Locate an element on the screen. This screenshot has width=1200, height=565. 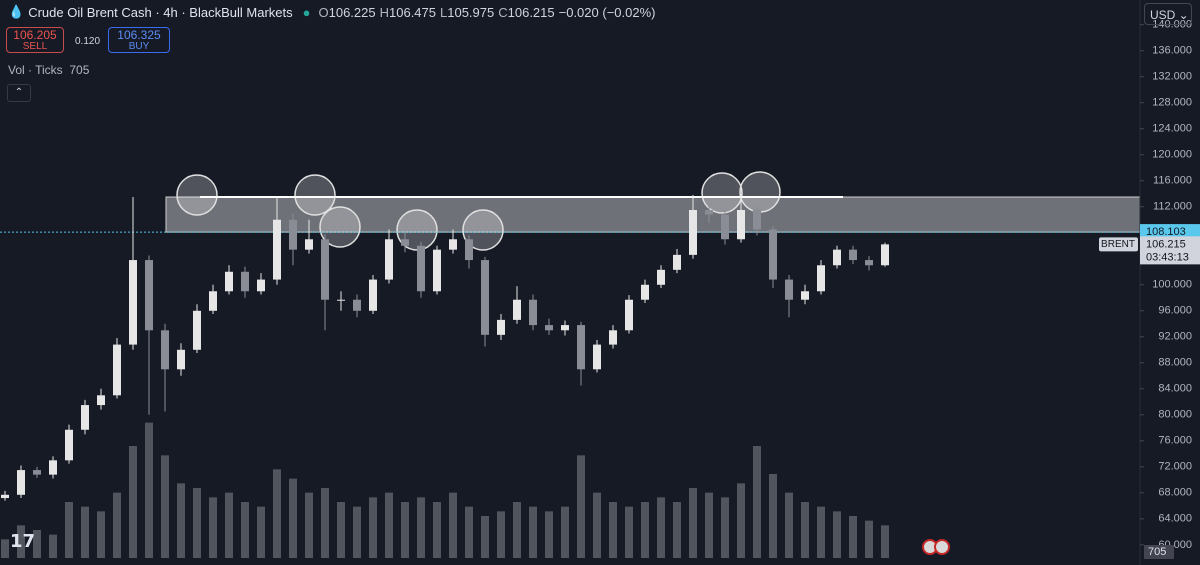
change: −0.020 (−0.02%) is located at coordinates (607, 12).